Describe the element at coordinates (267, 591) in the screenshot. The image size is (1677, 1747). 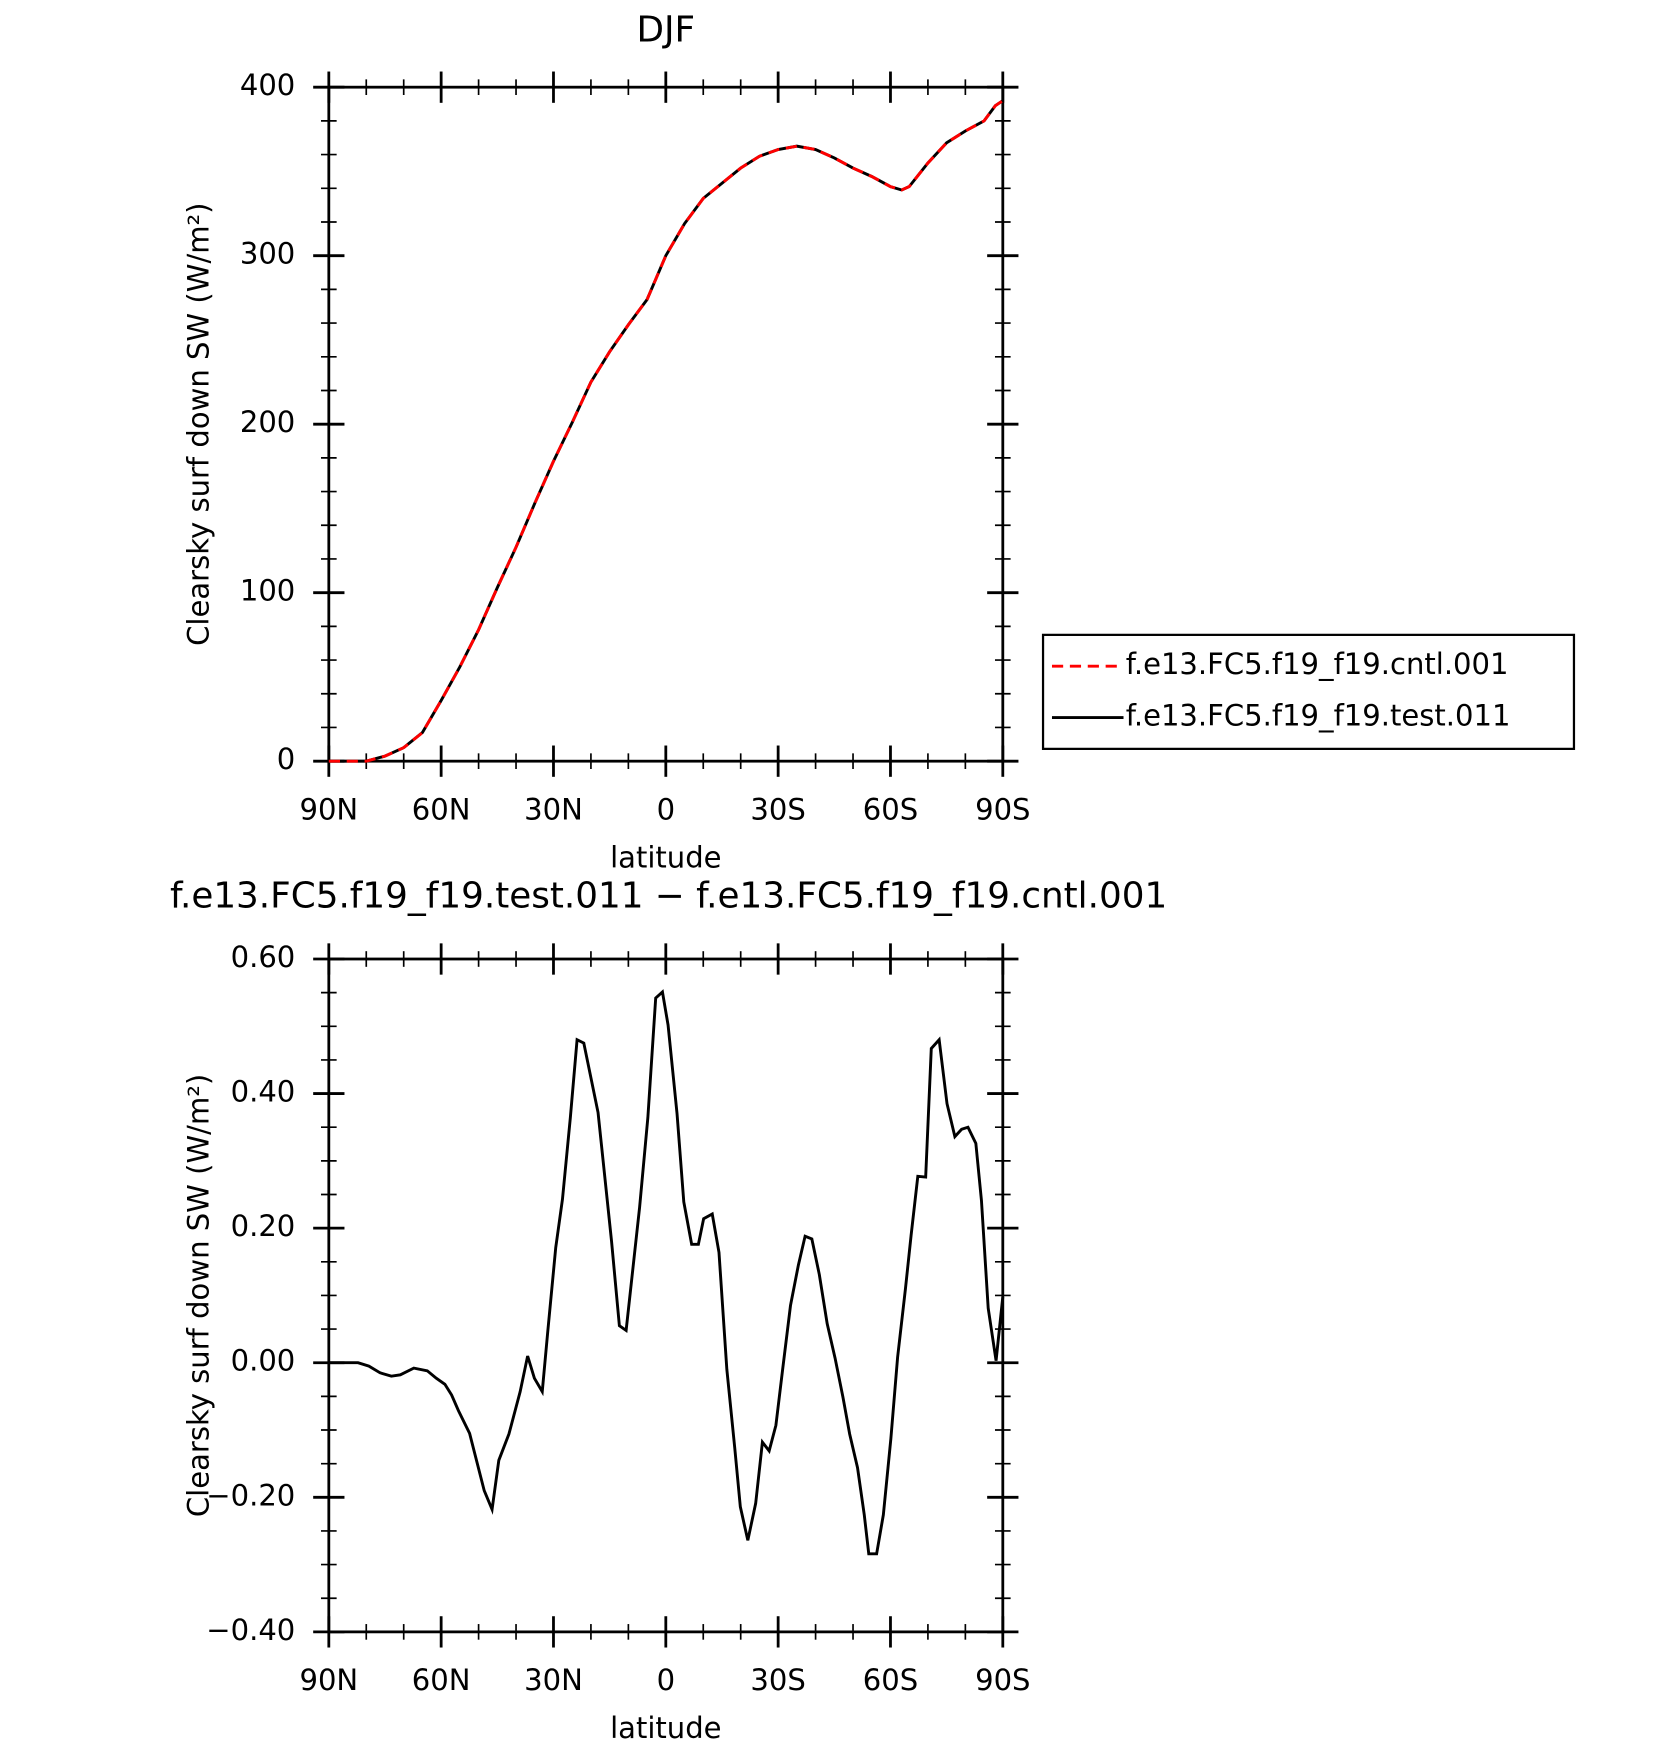
I see `y-tick-label: 100` at that location.